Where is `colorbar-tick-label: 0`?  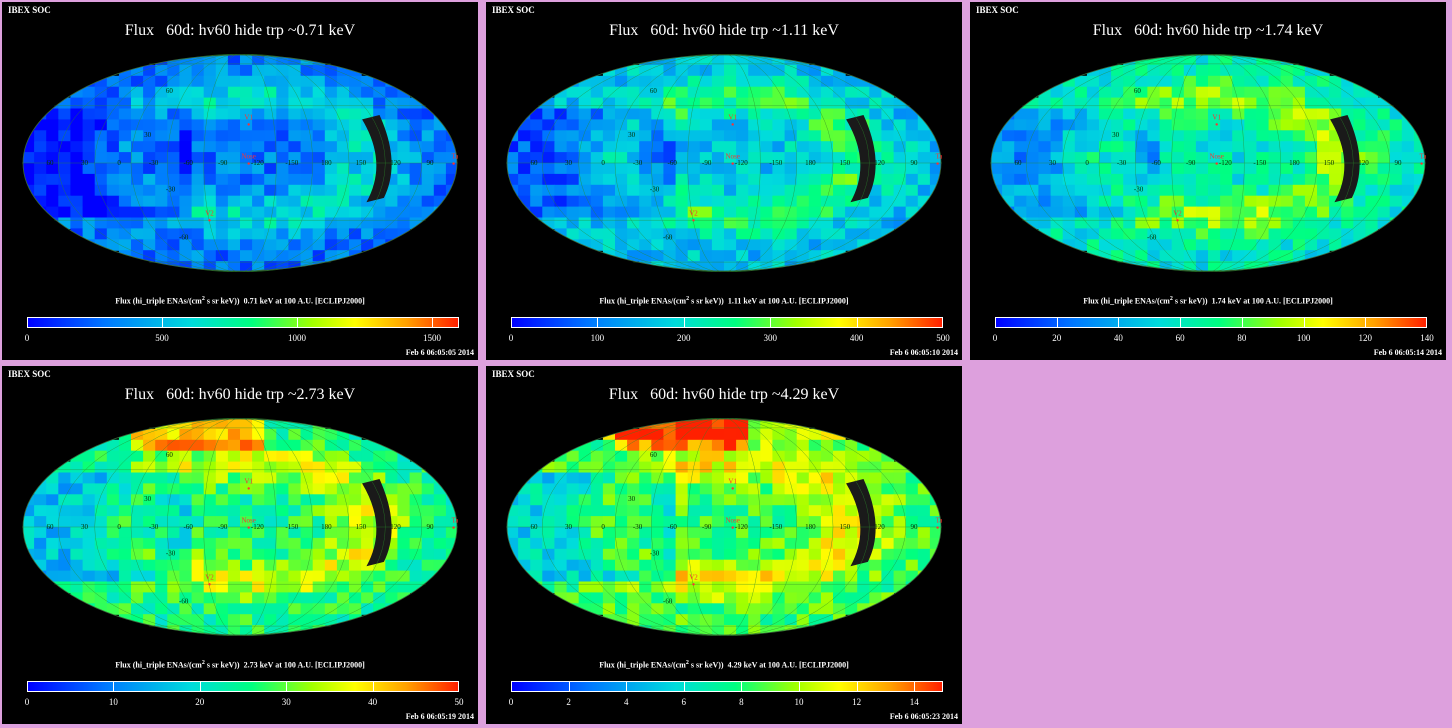 colorbar-tick-label: 0 is located at coordinates (995, 338).